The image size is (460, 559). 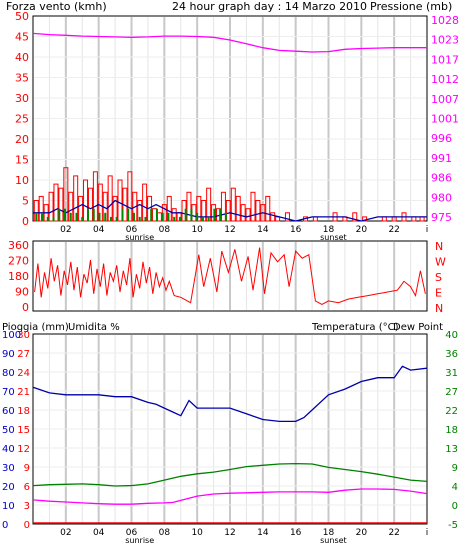 What do you see at coordinates (8, 506) in the screenshot?
I see `humidity-tick-label: 10` at bounding box center [8, 506].